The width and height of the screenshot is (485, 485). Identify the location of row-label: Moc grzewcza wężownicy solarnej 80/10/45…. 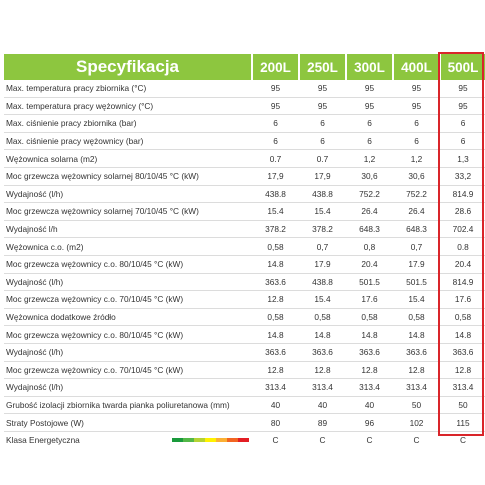
(128, 176).